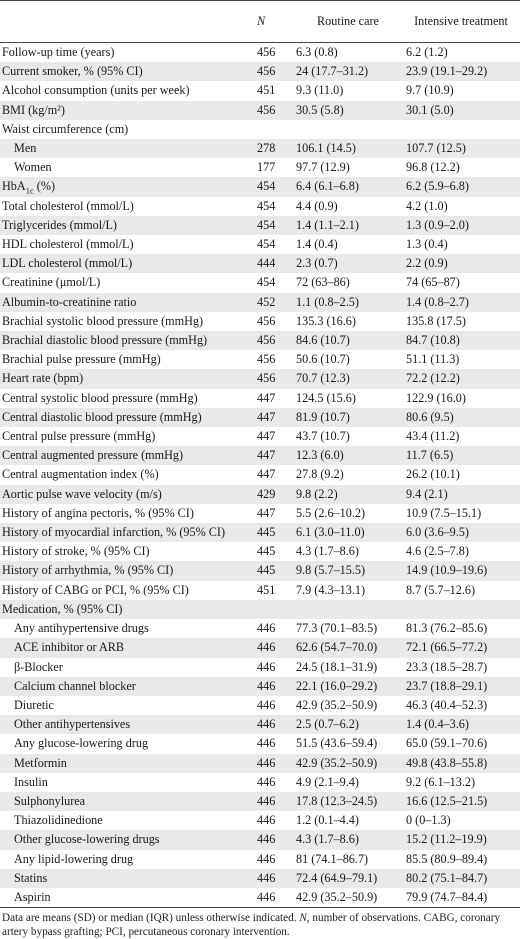 The width and height of the screenshot is (520, 939). I want to click on table-row: Insulin 446 4.9 (2.1–9.4) 9.2 (6.1–13.2), so click(260, 782).